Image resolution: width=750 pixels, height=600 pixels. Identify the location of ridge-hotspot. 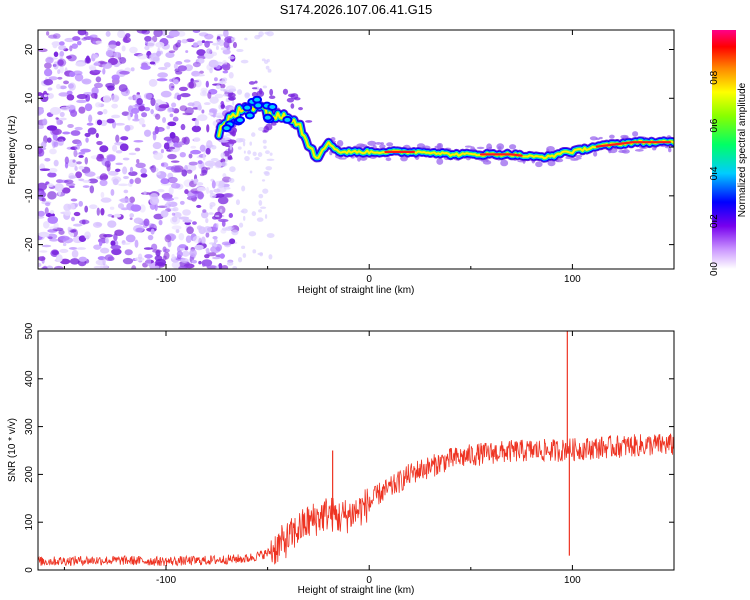
(272, 106).